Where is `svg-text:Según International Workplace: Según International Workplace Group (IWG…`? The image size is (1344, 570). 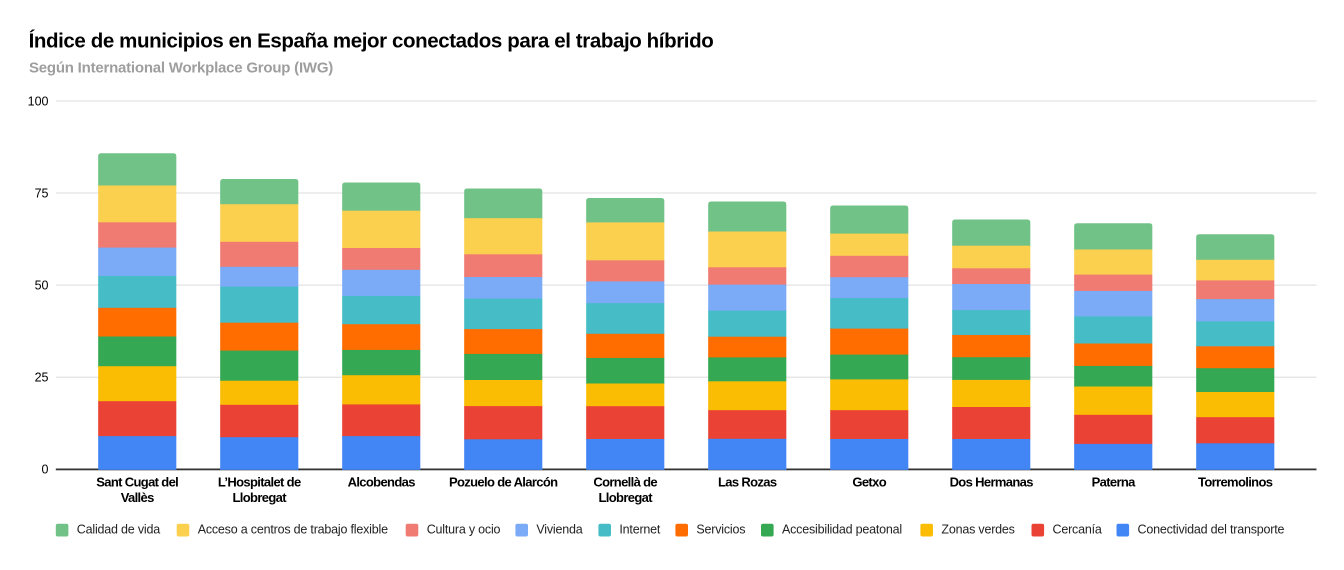
svg-text:Según International Workplace: Según International Workplace Group (IWG… is located at coordinates (181, 67).